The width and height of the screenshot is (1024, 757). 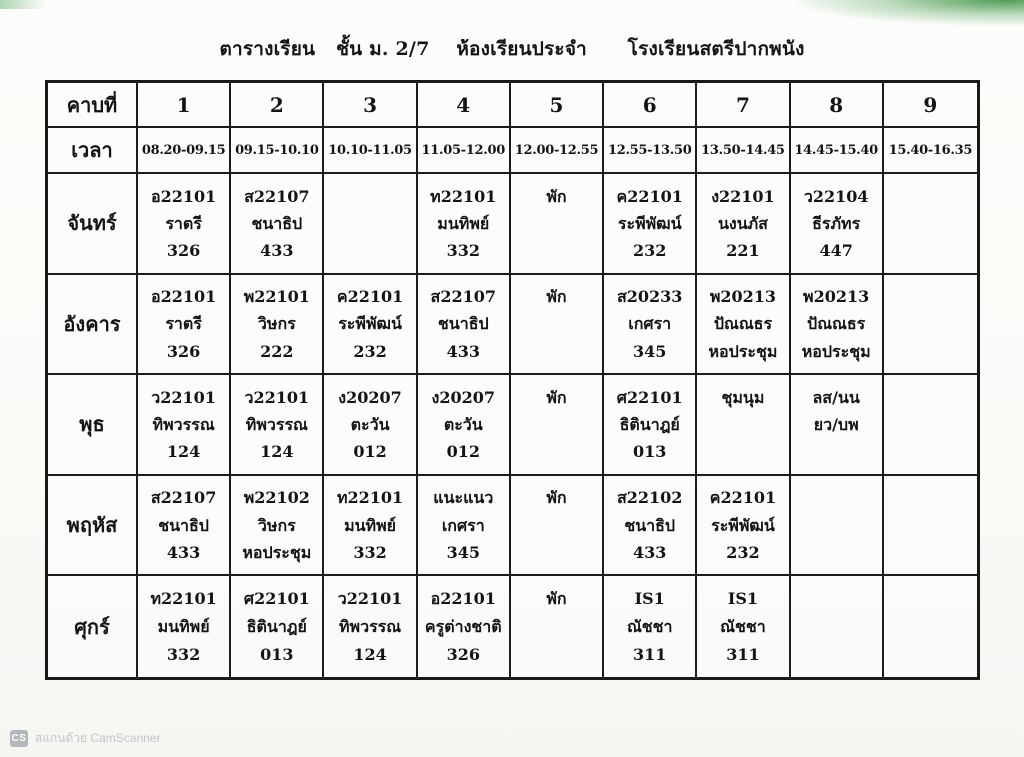 I want to click on lesson-cell: ง20207 ตะวัน 012, so click(x=464, y=425).